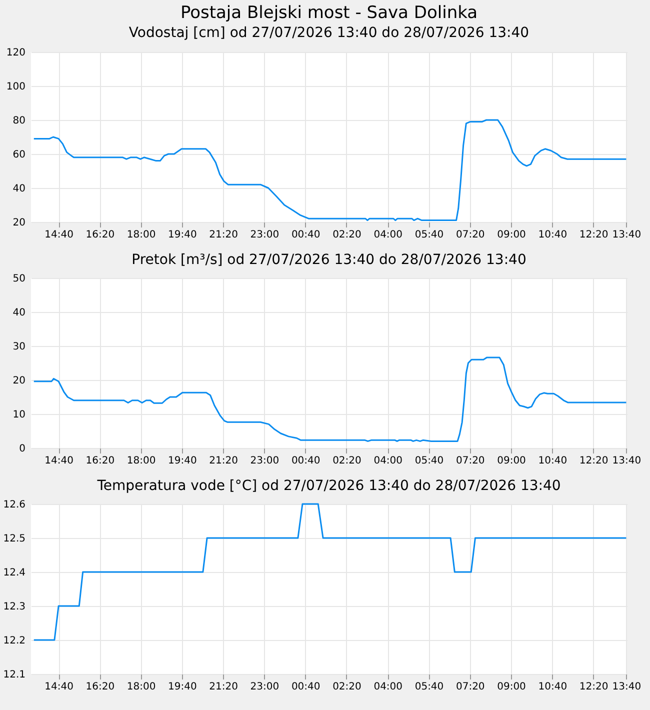  What do you see at coordinates (329, 260) in the screenshot?
I see `chart-title: Pretok [m³/s] od 27/07/2026 13:40 do 28/07/2026 13:40` at bounding box center [329, 260].